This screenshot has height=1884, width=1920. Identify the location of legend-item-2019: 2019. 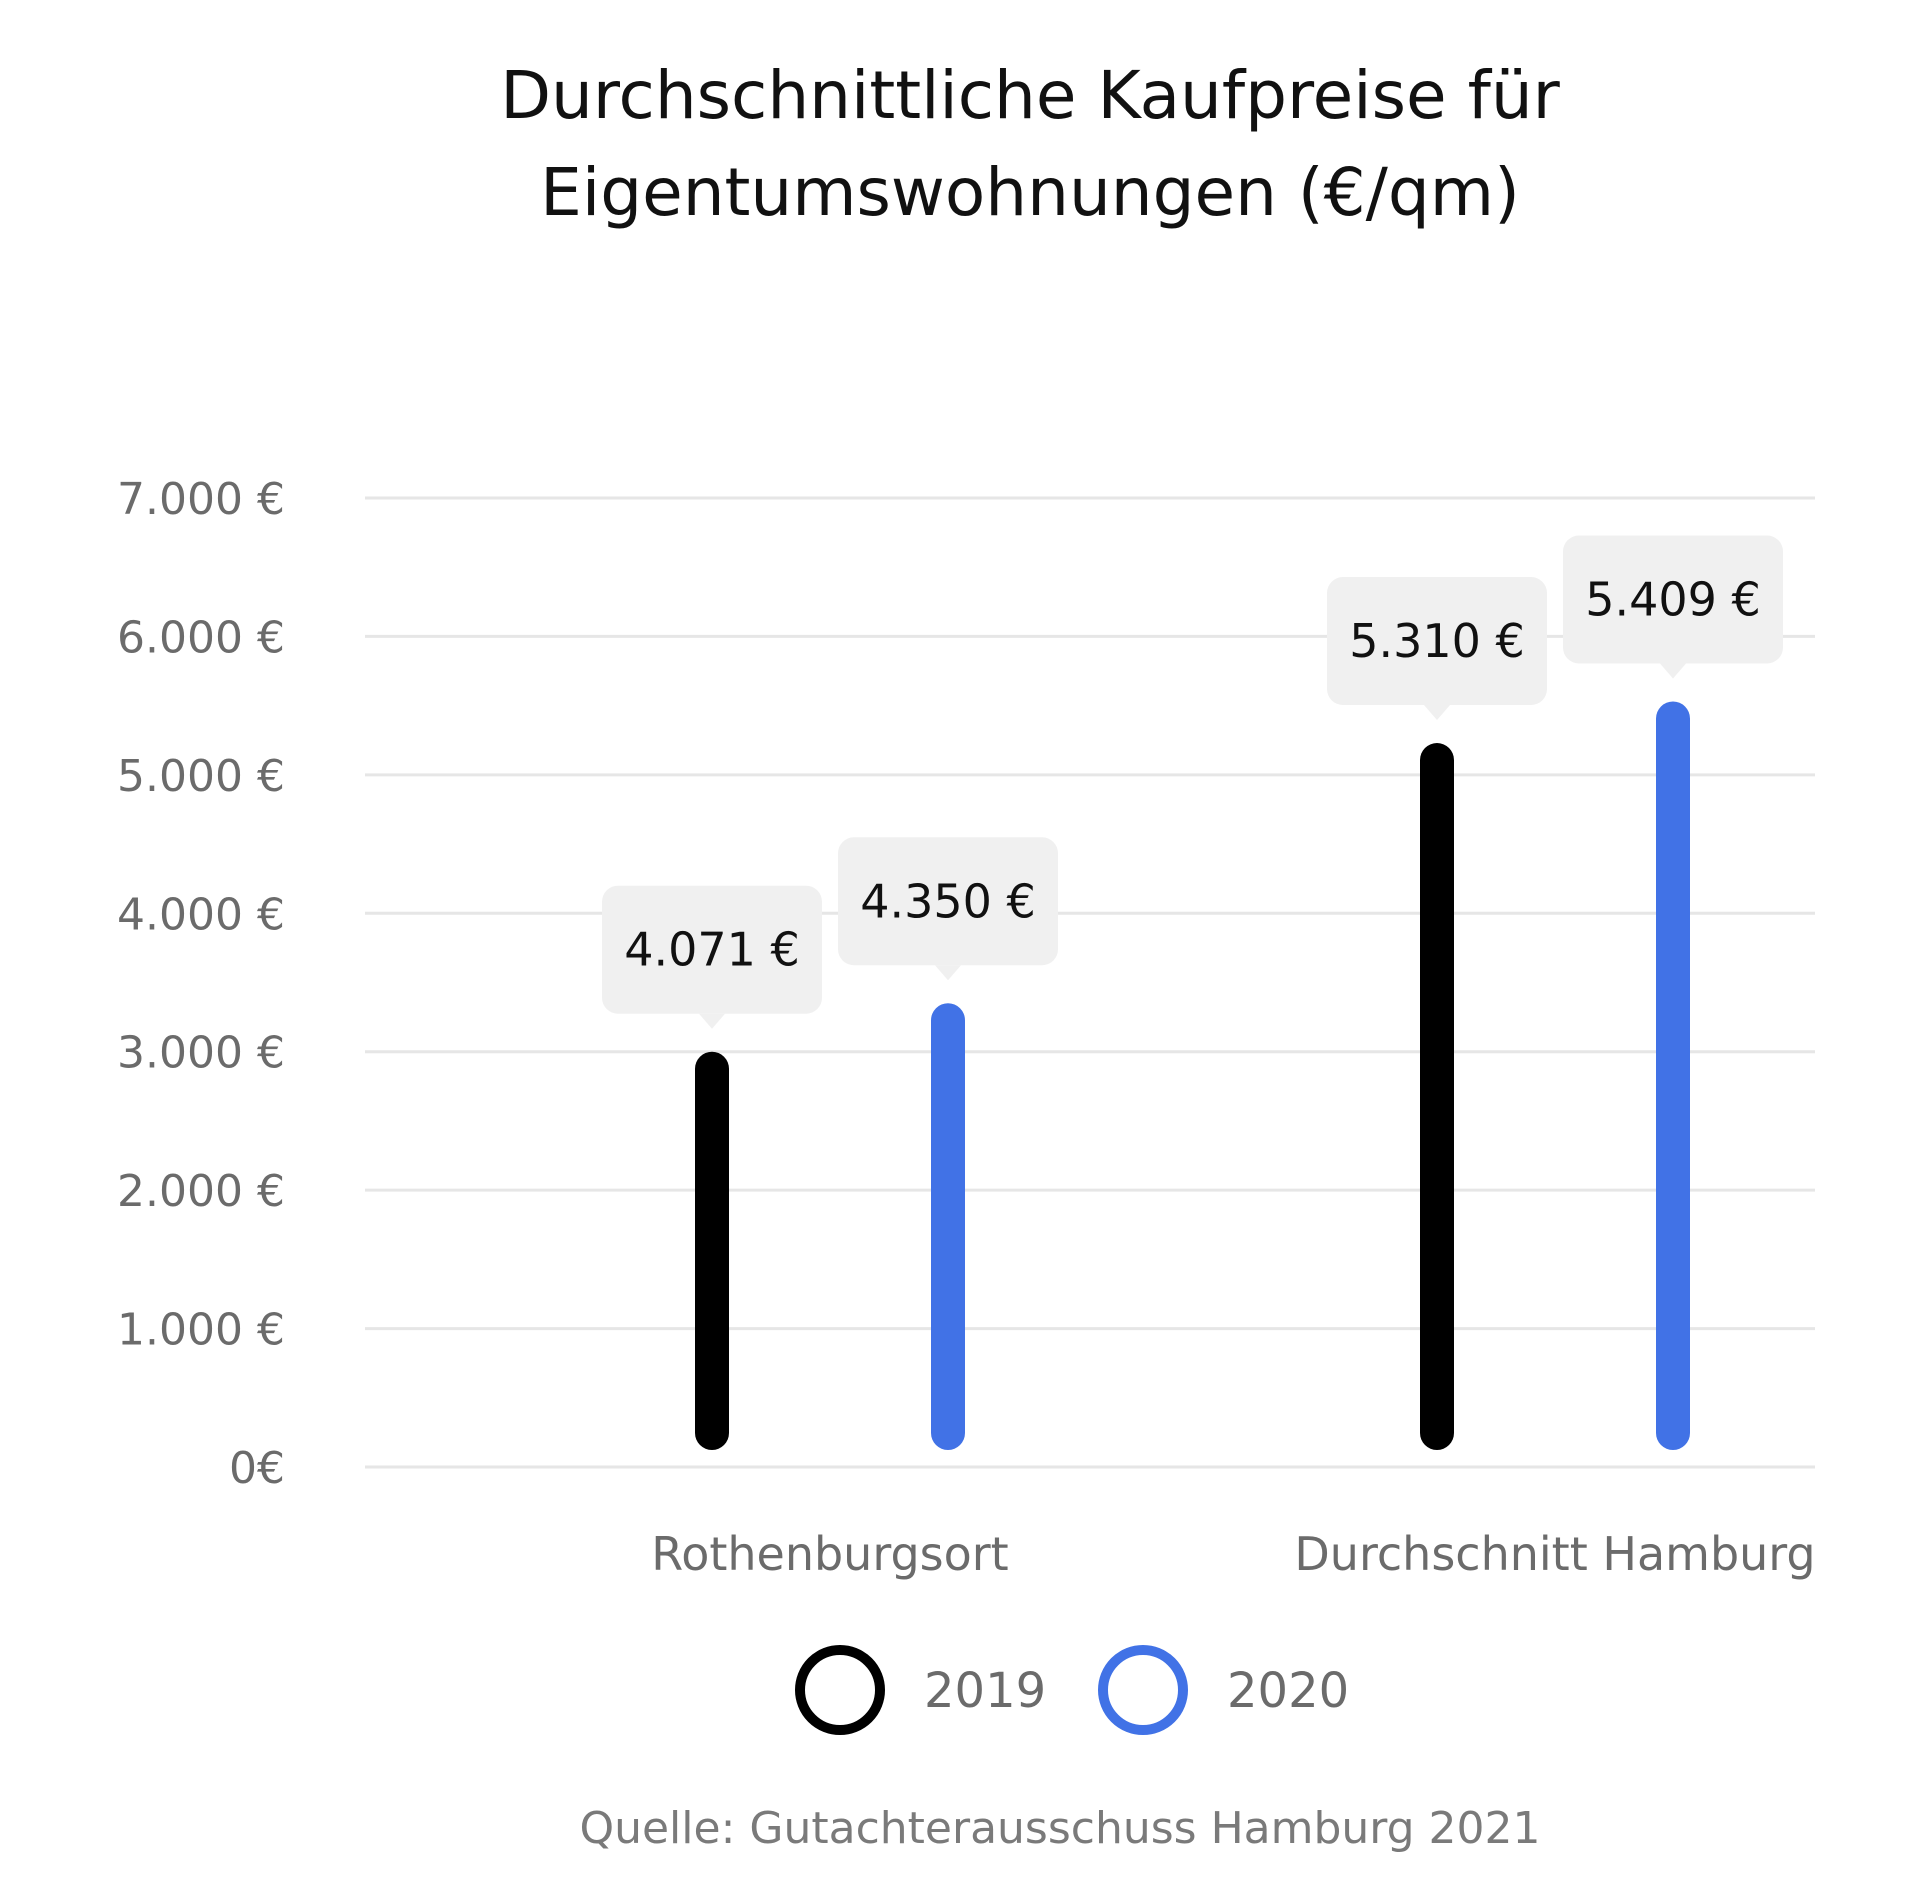
(920, 1690).